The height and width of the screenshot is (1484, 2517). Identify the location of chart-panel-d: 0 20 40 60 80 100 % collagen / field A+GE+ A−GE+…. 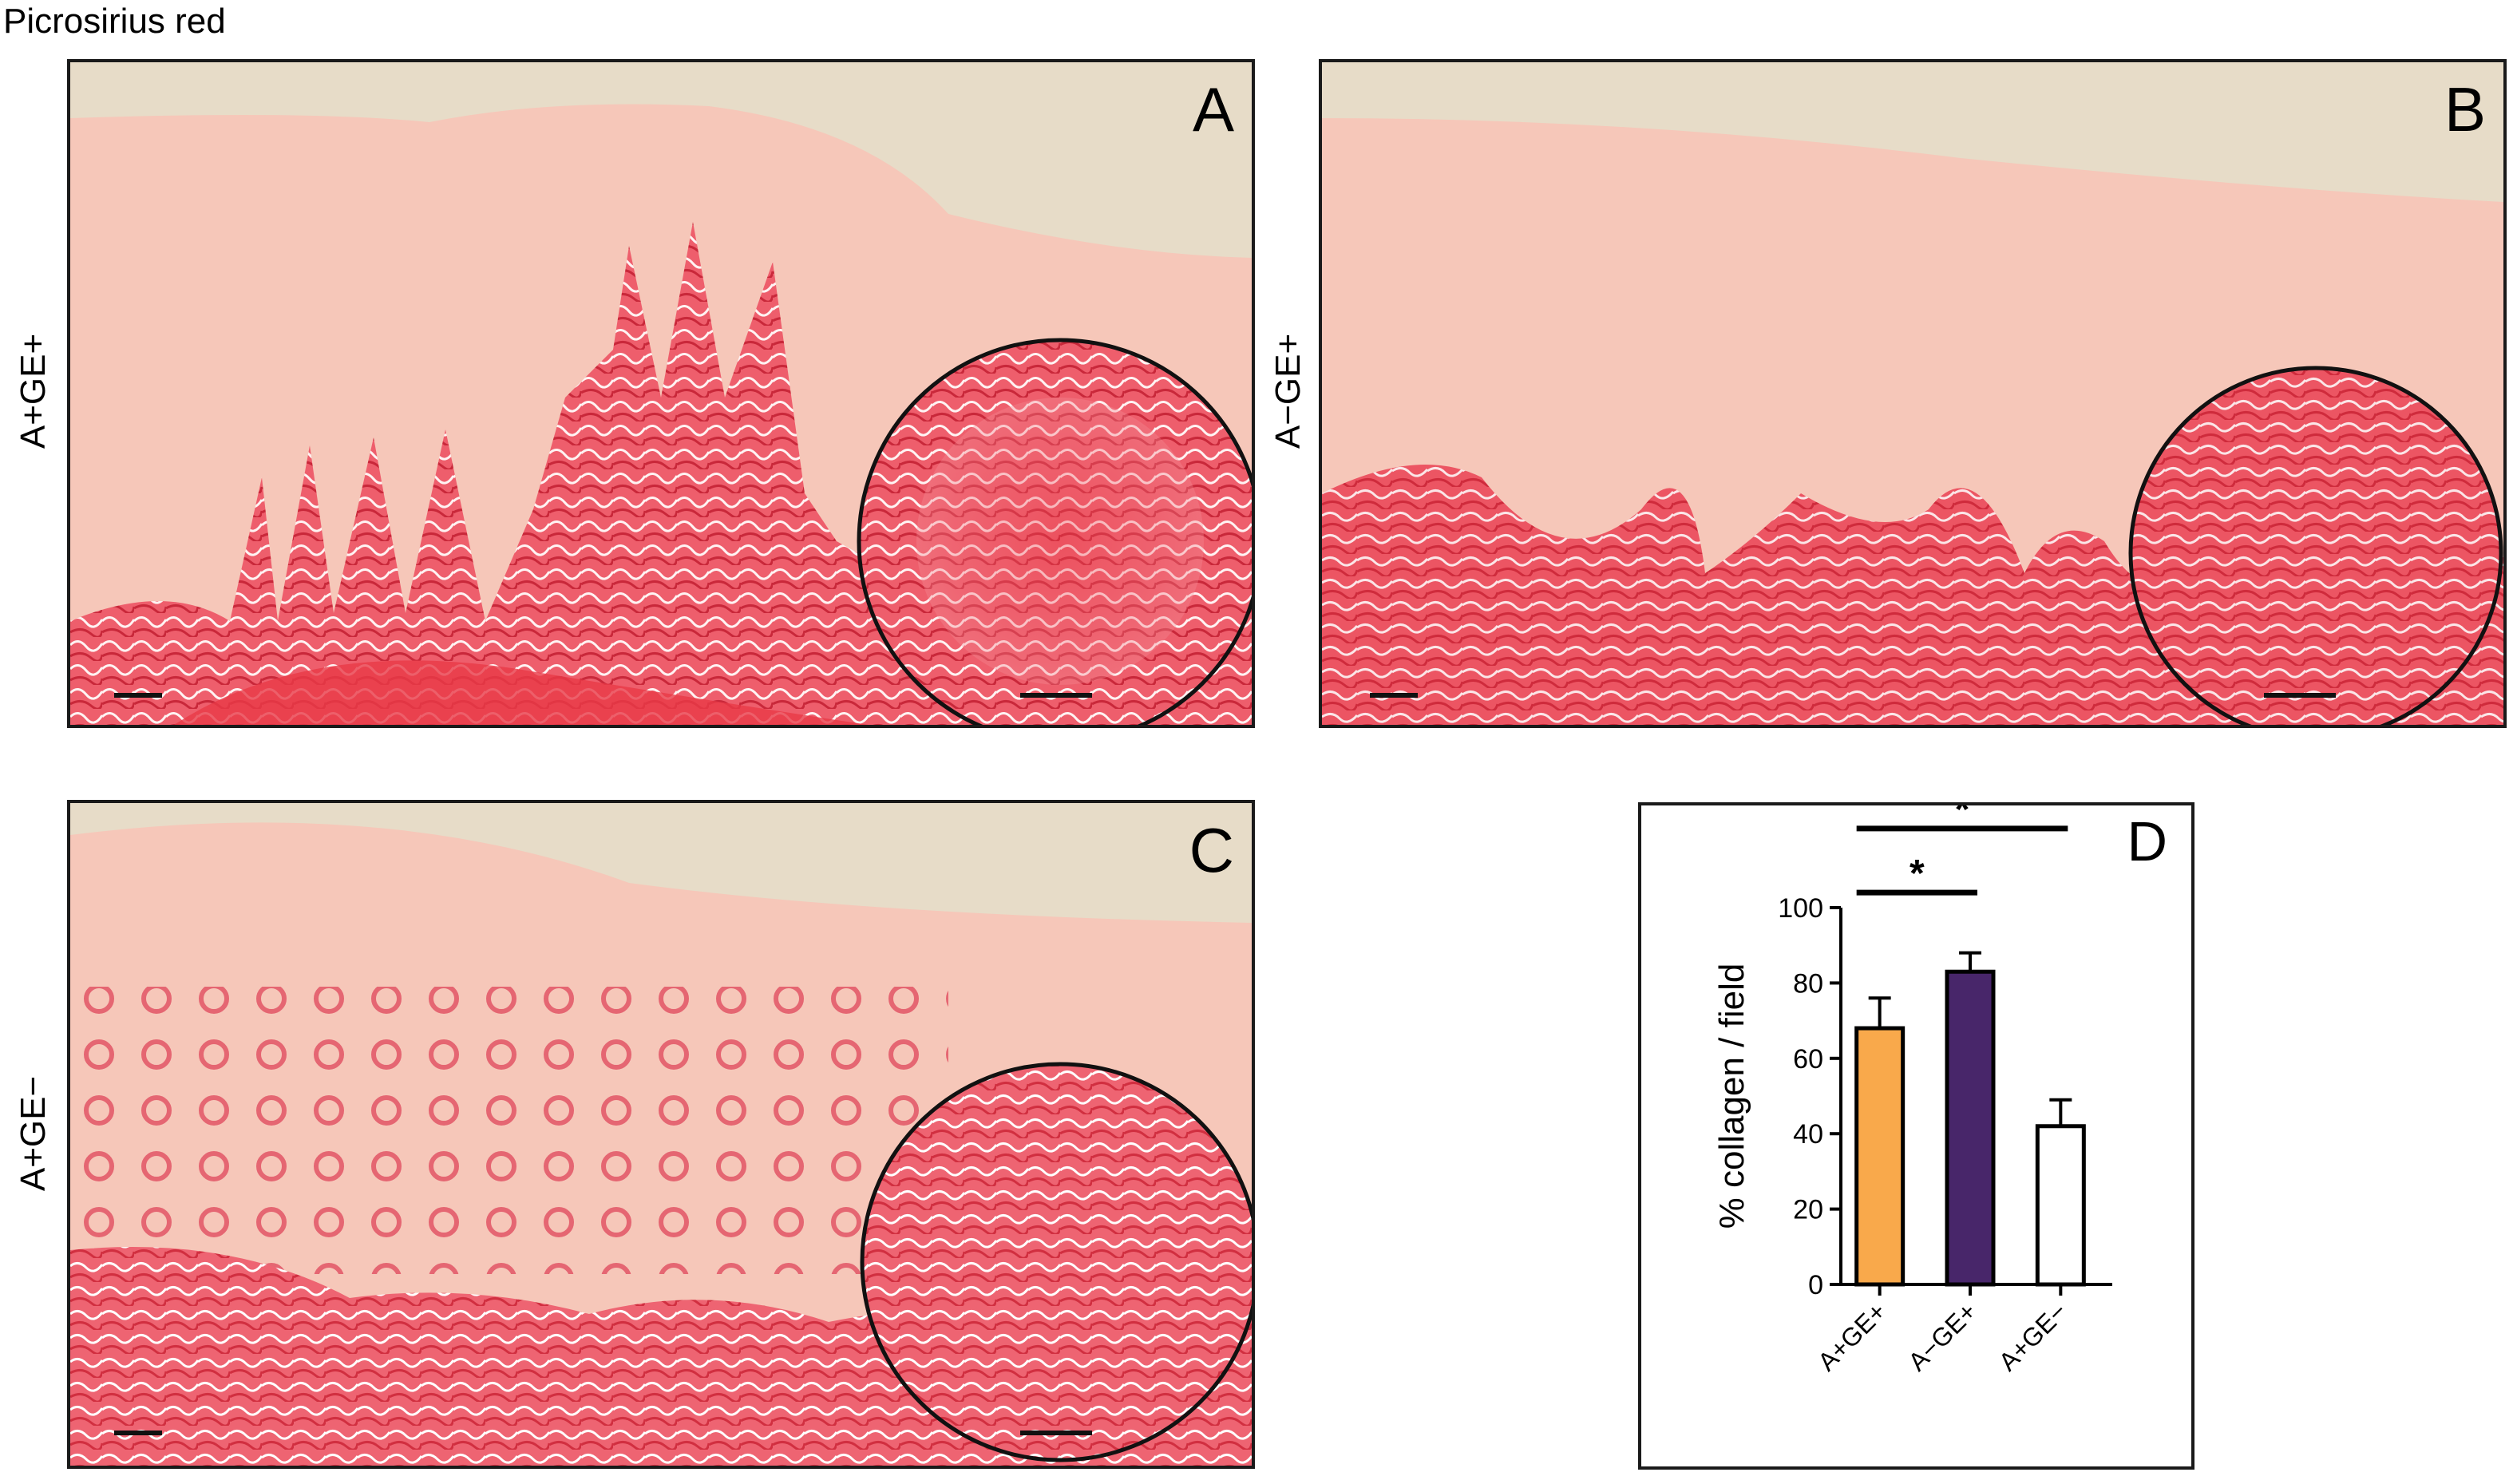
(1916, 1136).